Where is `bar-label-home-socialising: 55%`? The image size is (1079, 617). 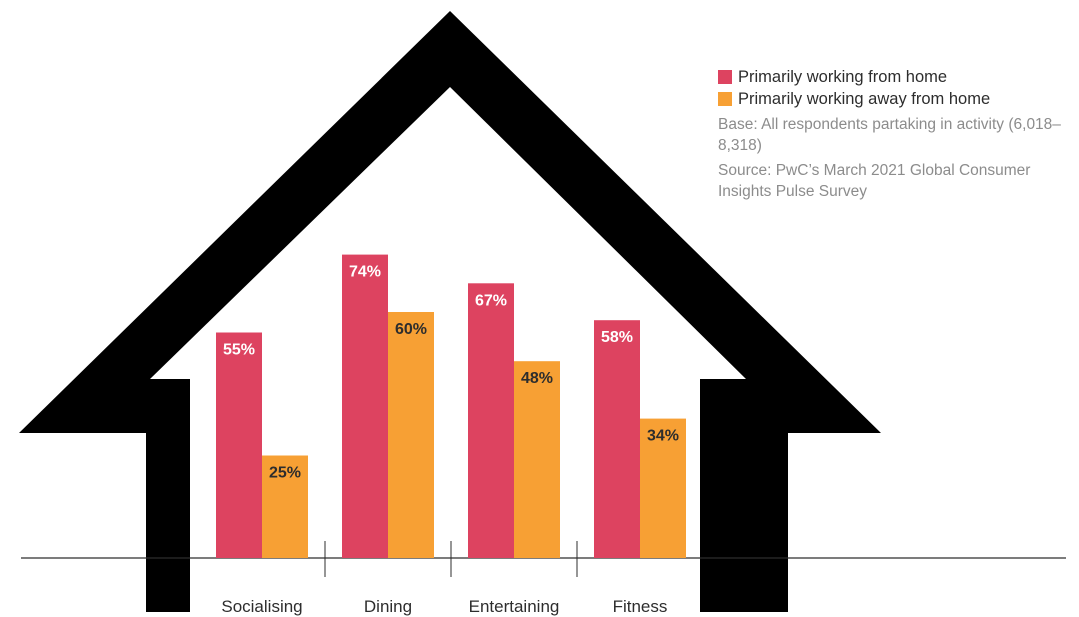 bar-label-home-socialising: 55% is located at coordinates (239, 350).